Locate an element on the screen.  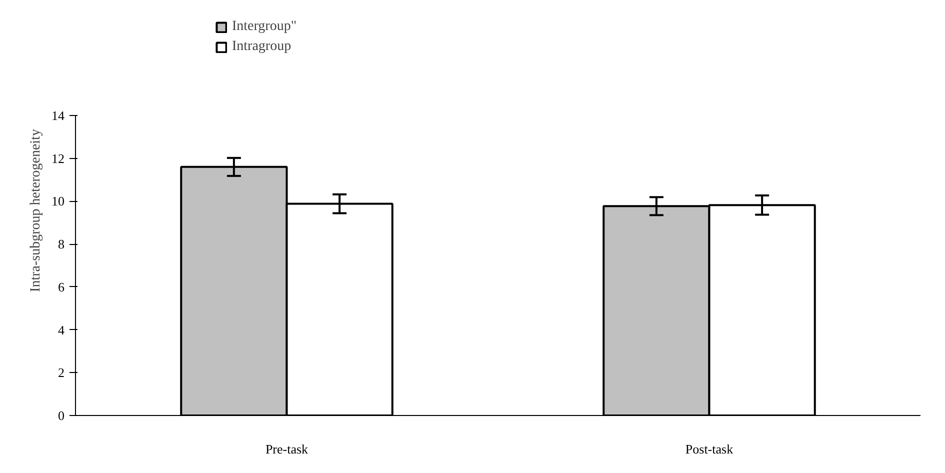
y-tick-label: 10 is located at coordinates (58, 201).